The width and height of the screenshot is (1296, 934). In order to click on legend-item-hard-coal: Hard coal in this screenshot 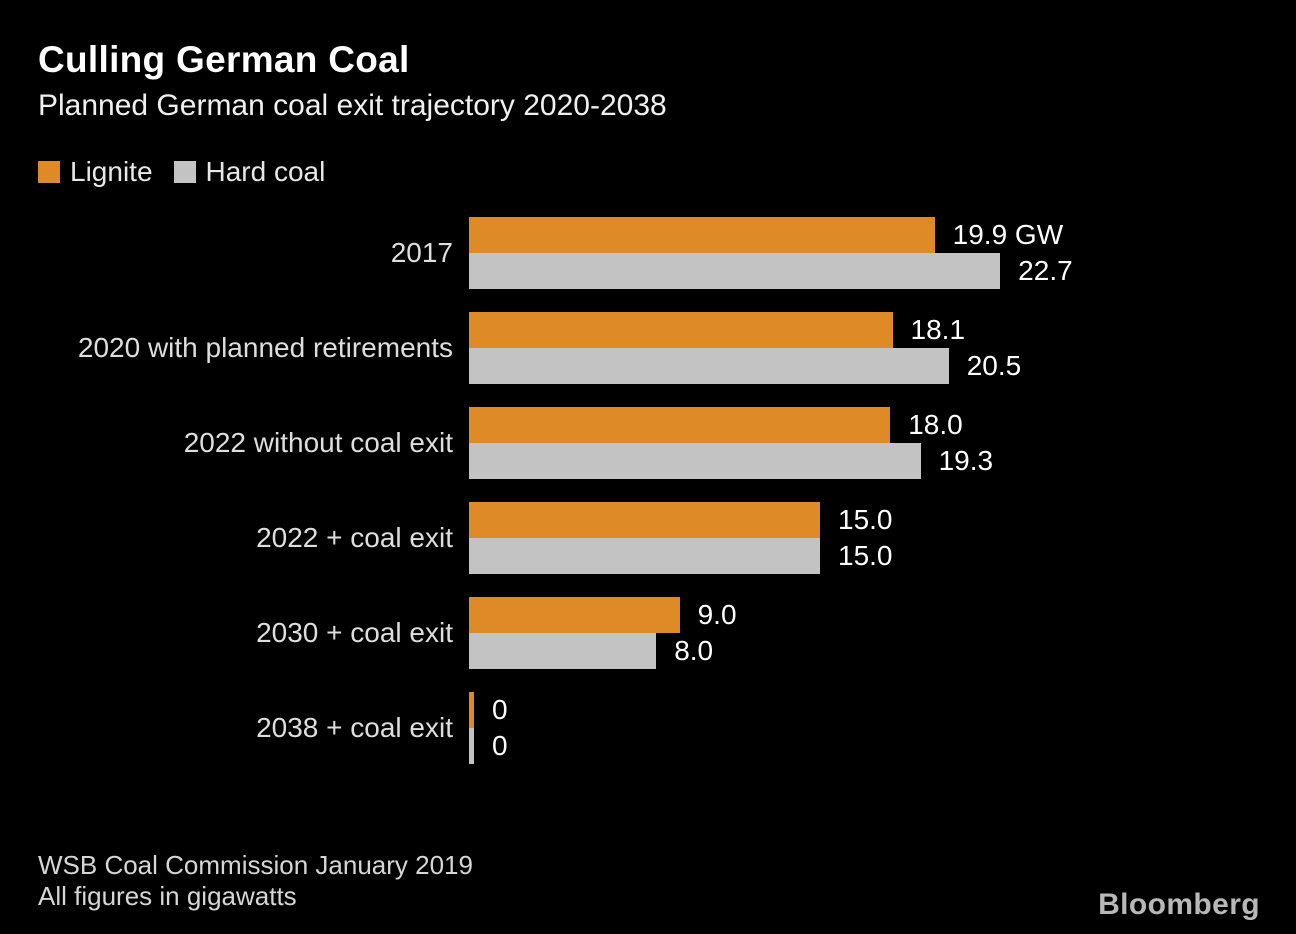, I will do `click(249, 171)`.